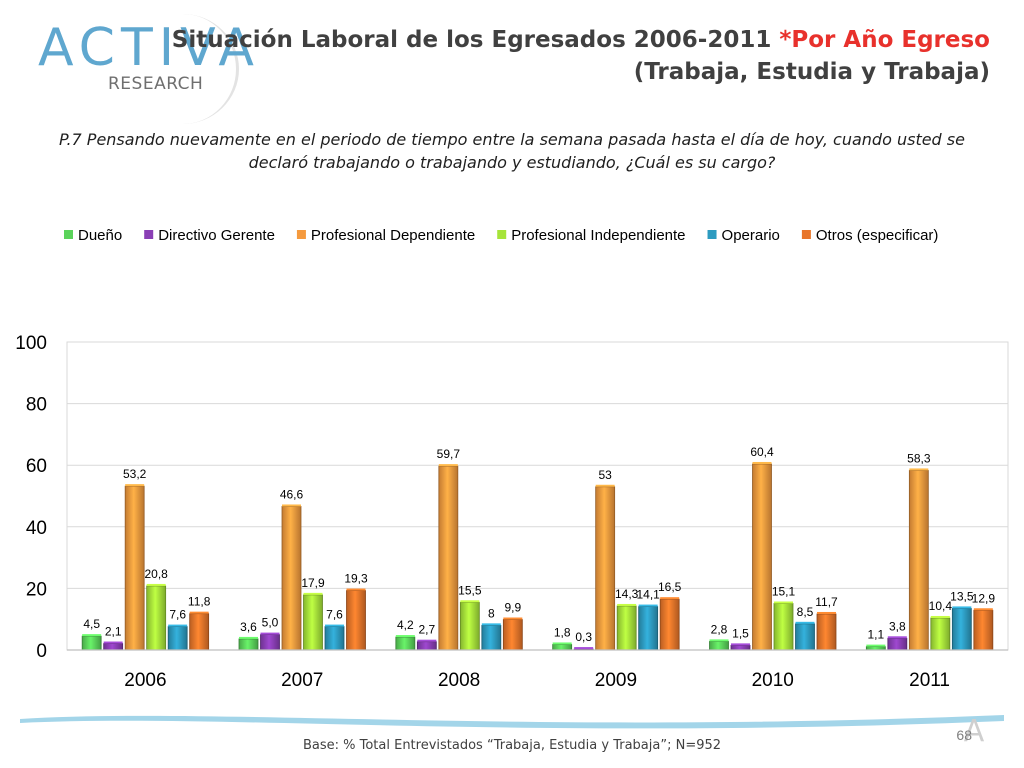 Image resolution: width=1024 pixels, height=768 pixels. What do you see at coordinates (627, 594) in the screenshot?
I see `data-label: 14,3` at bounding box center [627, 594].